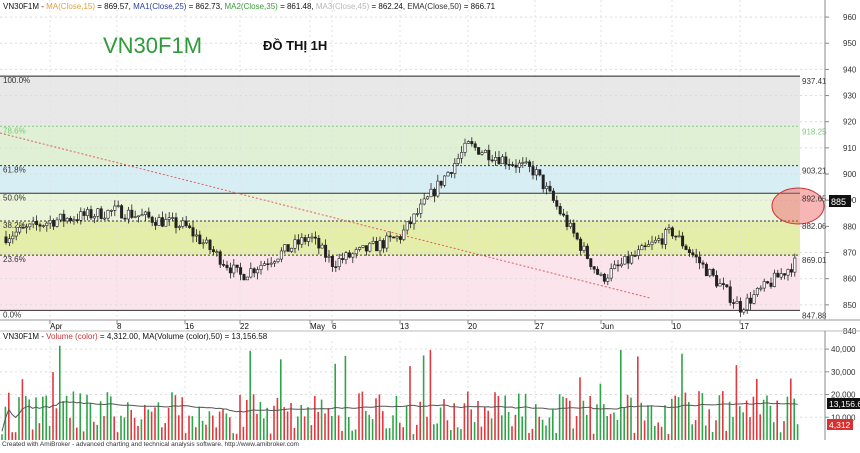 The height and width of the screenshot is (453, 860). What do you see at coordinates (189, 326) in the screenshot?
I see `date-tick-label: 16` at bounding box center [189, 326].